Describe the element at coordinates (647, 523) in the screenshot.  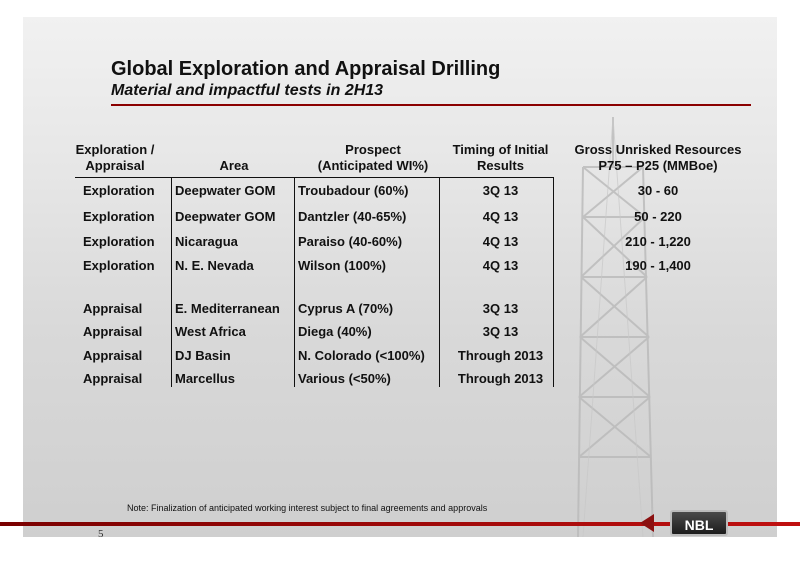
I see `logo-arrow-icon` at that location.